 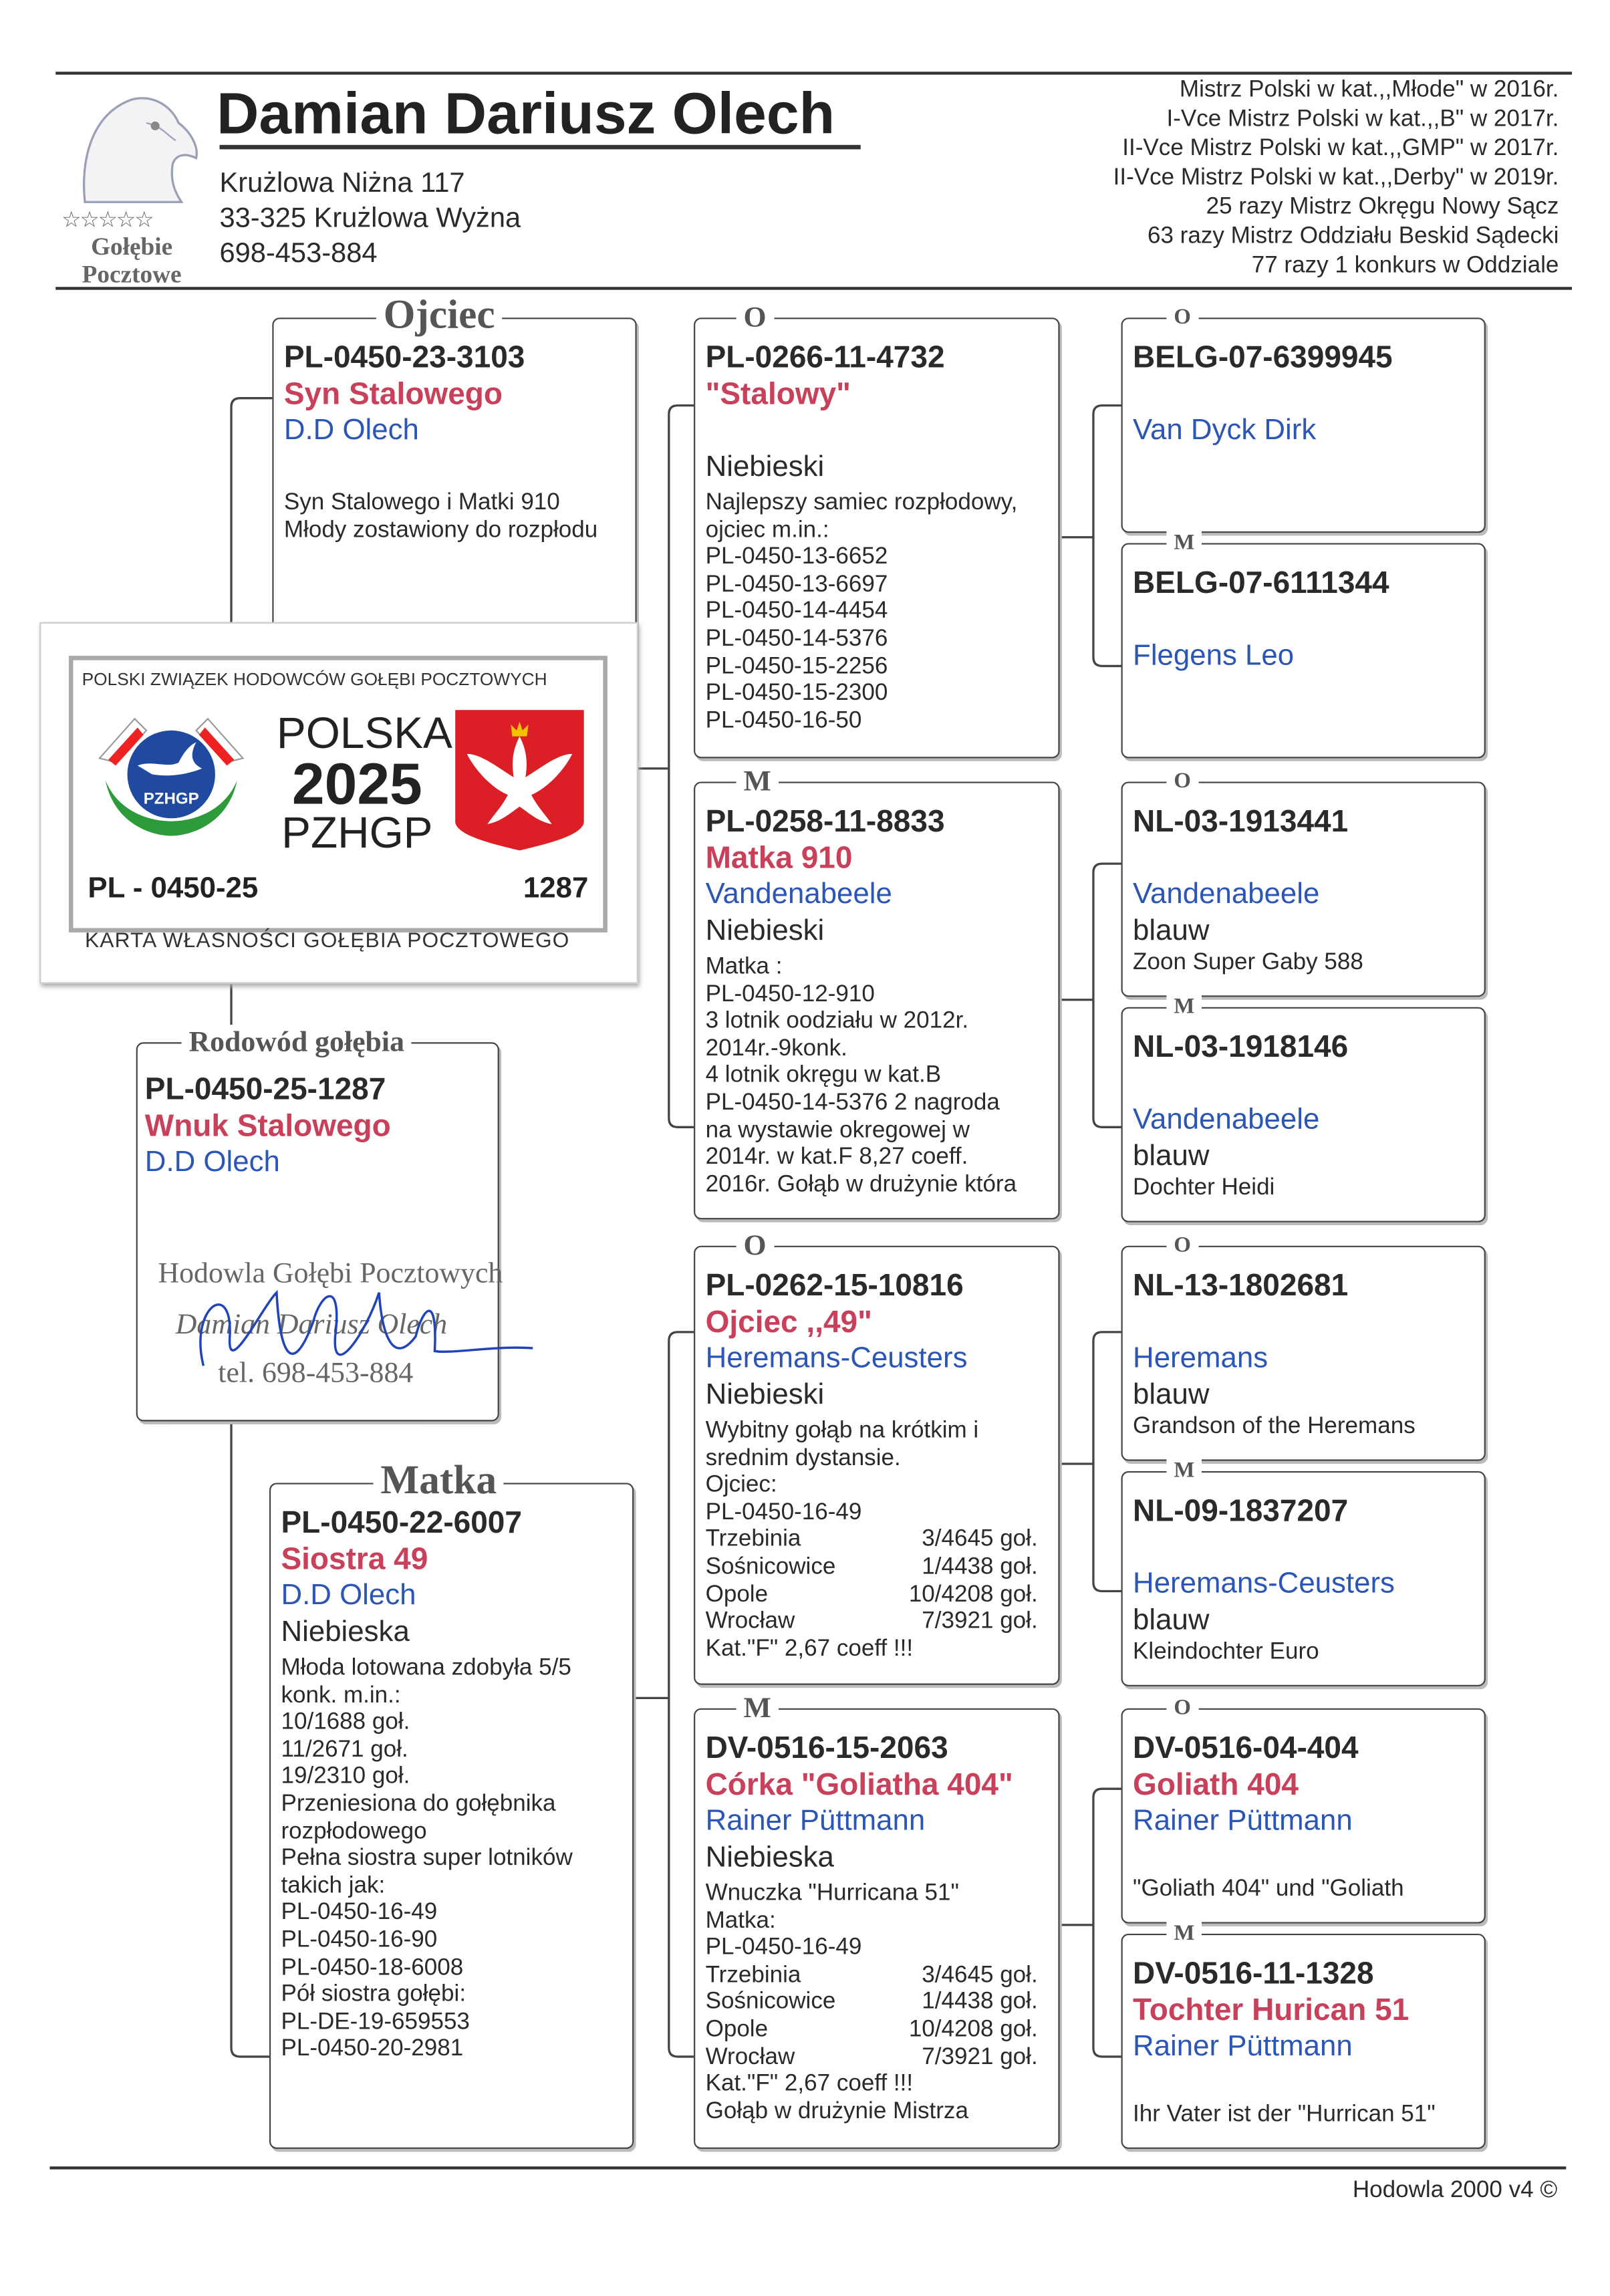 What do you see at coordinates (740, 1921) in the screenshot?
I see `note-line: Matka:` at bounding box center [740, 1921].